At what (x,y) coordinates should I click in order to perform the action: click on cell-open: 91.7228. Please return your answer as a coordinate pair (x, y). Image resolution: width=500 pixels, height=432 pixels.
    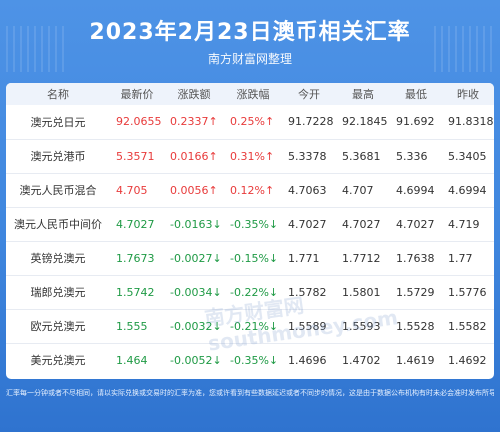
    Looking at the image, I should click on (311, 122).